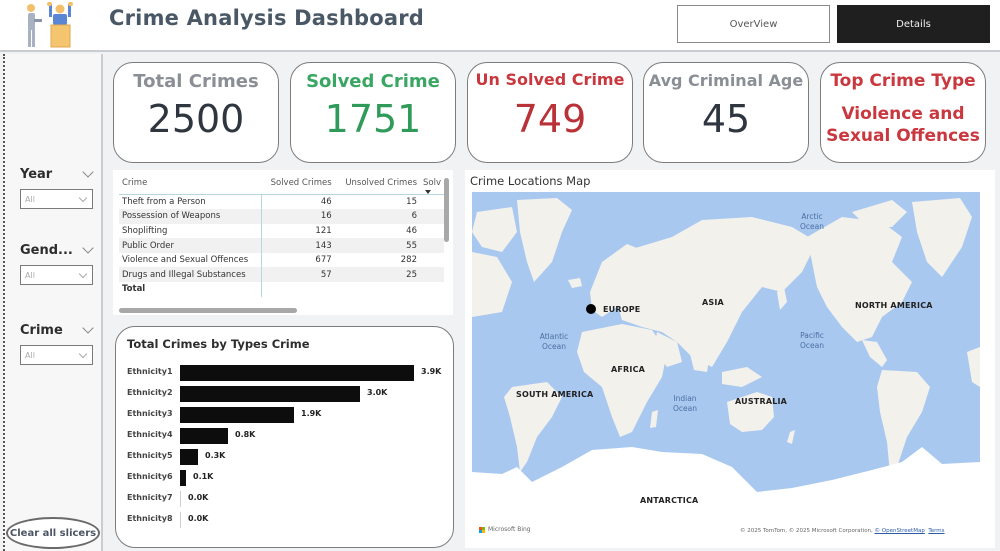 Image resolution: width=1000 pixels, height=551 pixels. What do you see at coordinates (913, 24) in the screenshot?
I see `details-nav-button: Details` at bounding box center [913, 24].